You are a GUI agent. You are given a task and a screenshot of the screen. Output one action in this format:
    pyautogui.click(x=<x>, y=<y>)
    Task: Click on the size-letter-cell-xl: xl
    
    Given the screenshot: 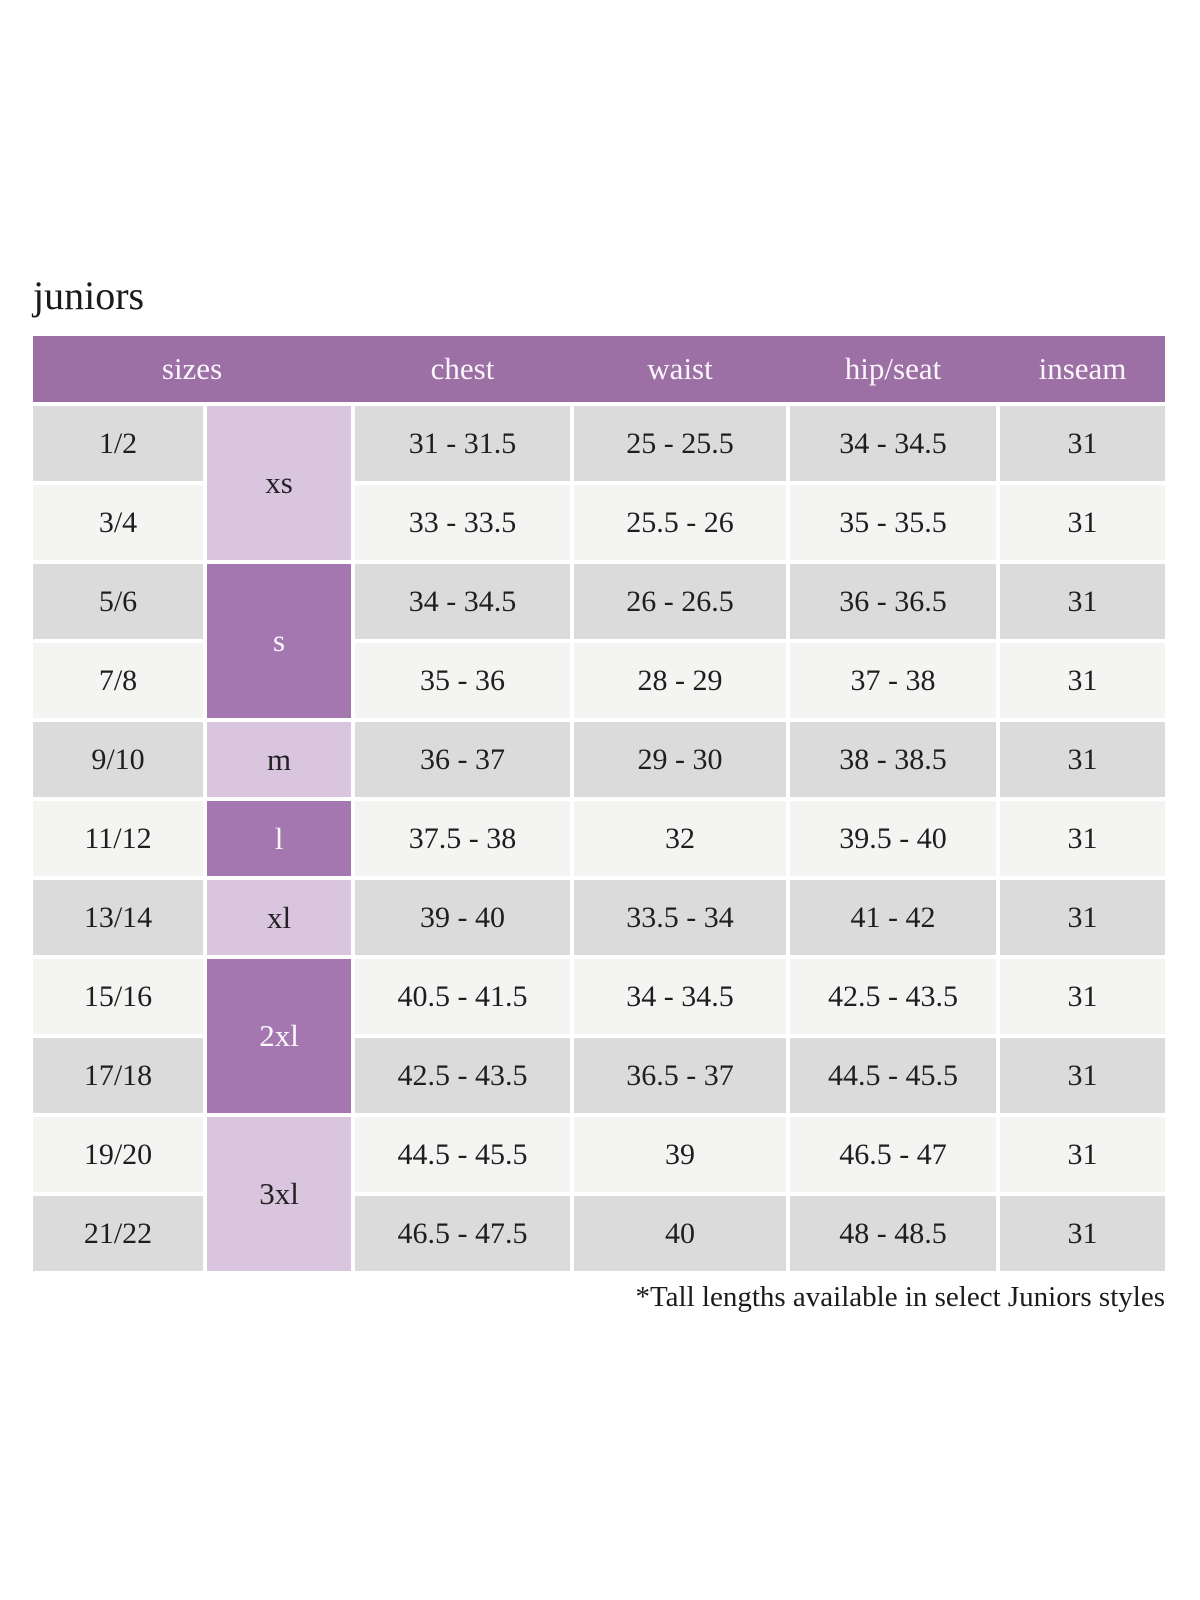 What is the action you would take?
    pyautogui.click(x=279, y=917)
    